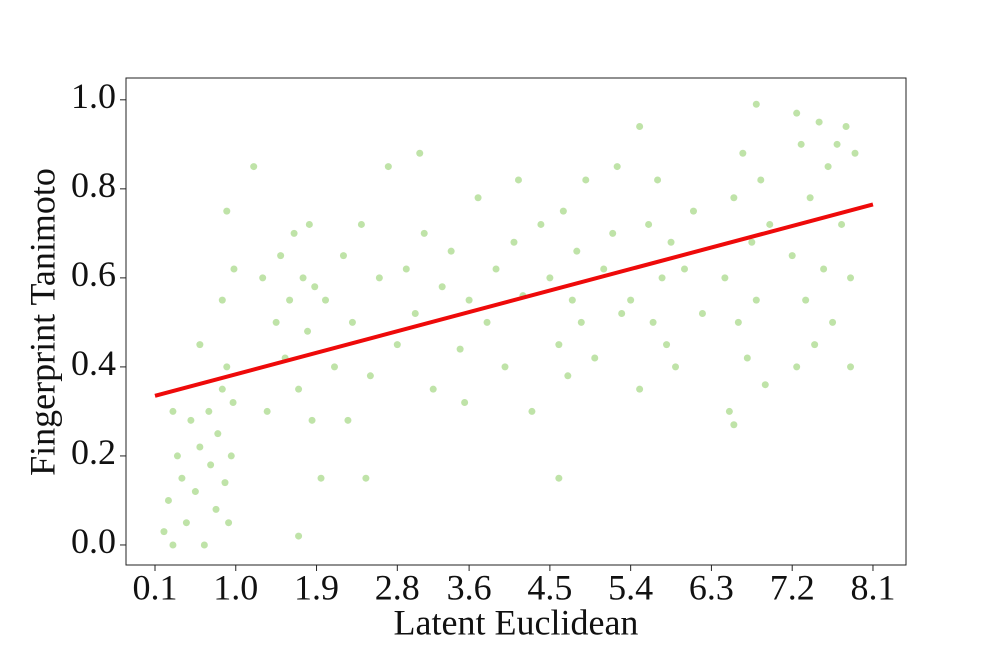 The height and width of the screenshot is (648, 1008). I want to click on x-tick-label: 4.5, so click(549, 587).